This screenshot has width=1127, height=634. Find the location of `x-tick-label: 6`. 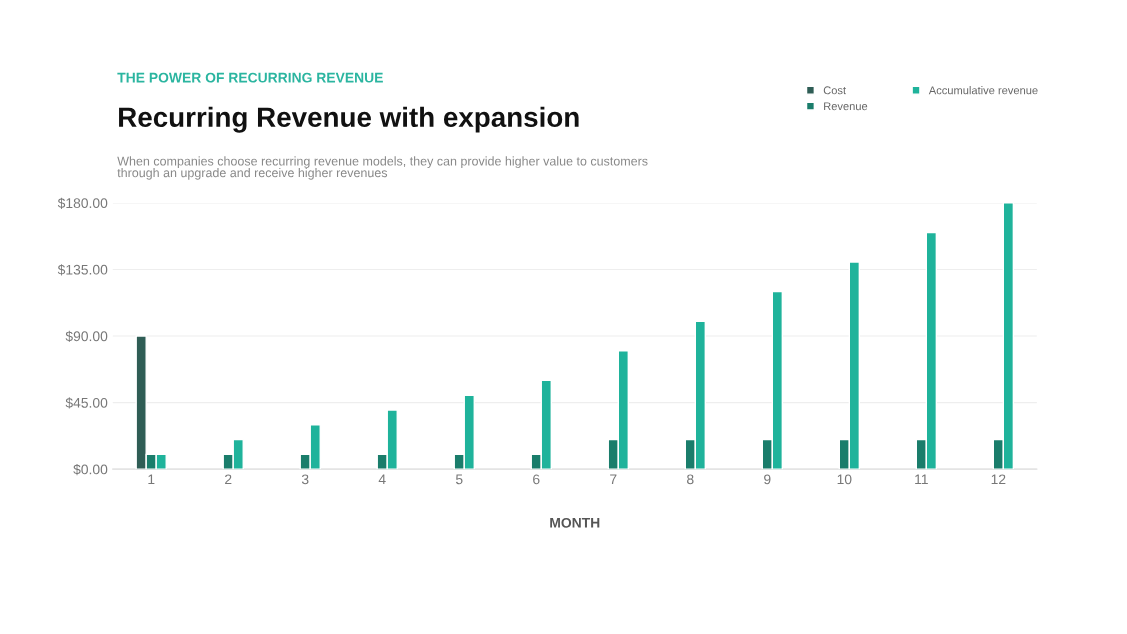

x-tick-label: 6 is located at coordinates (536, 479).